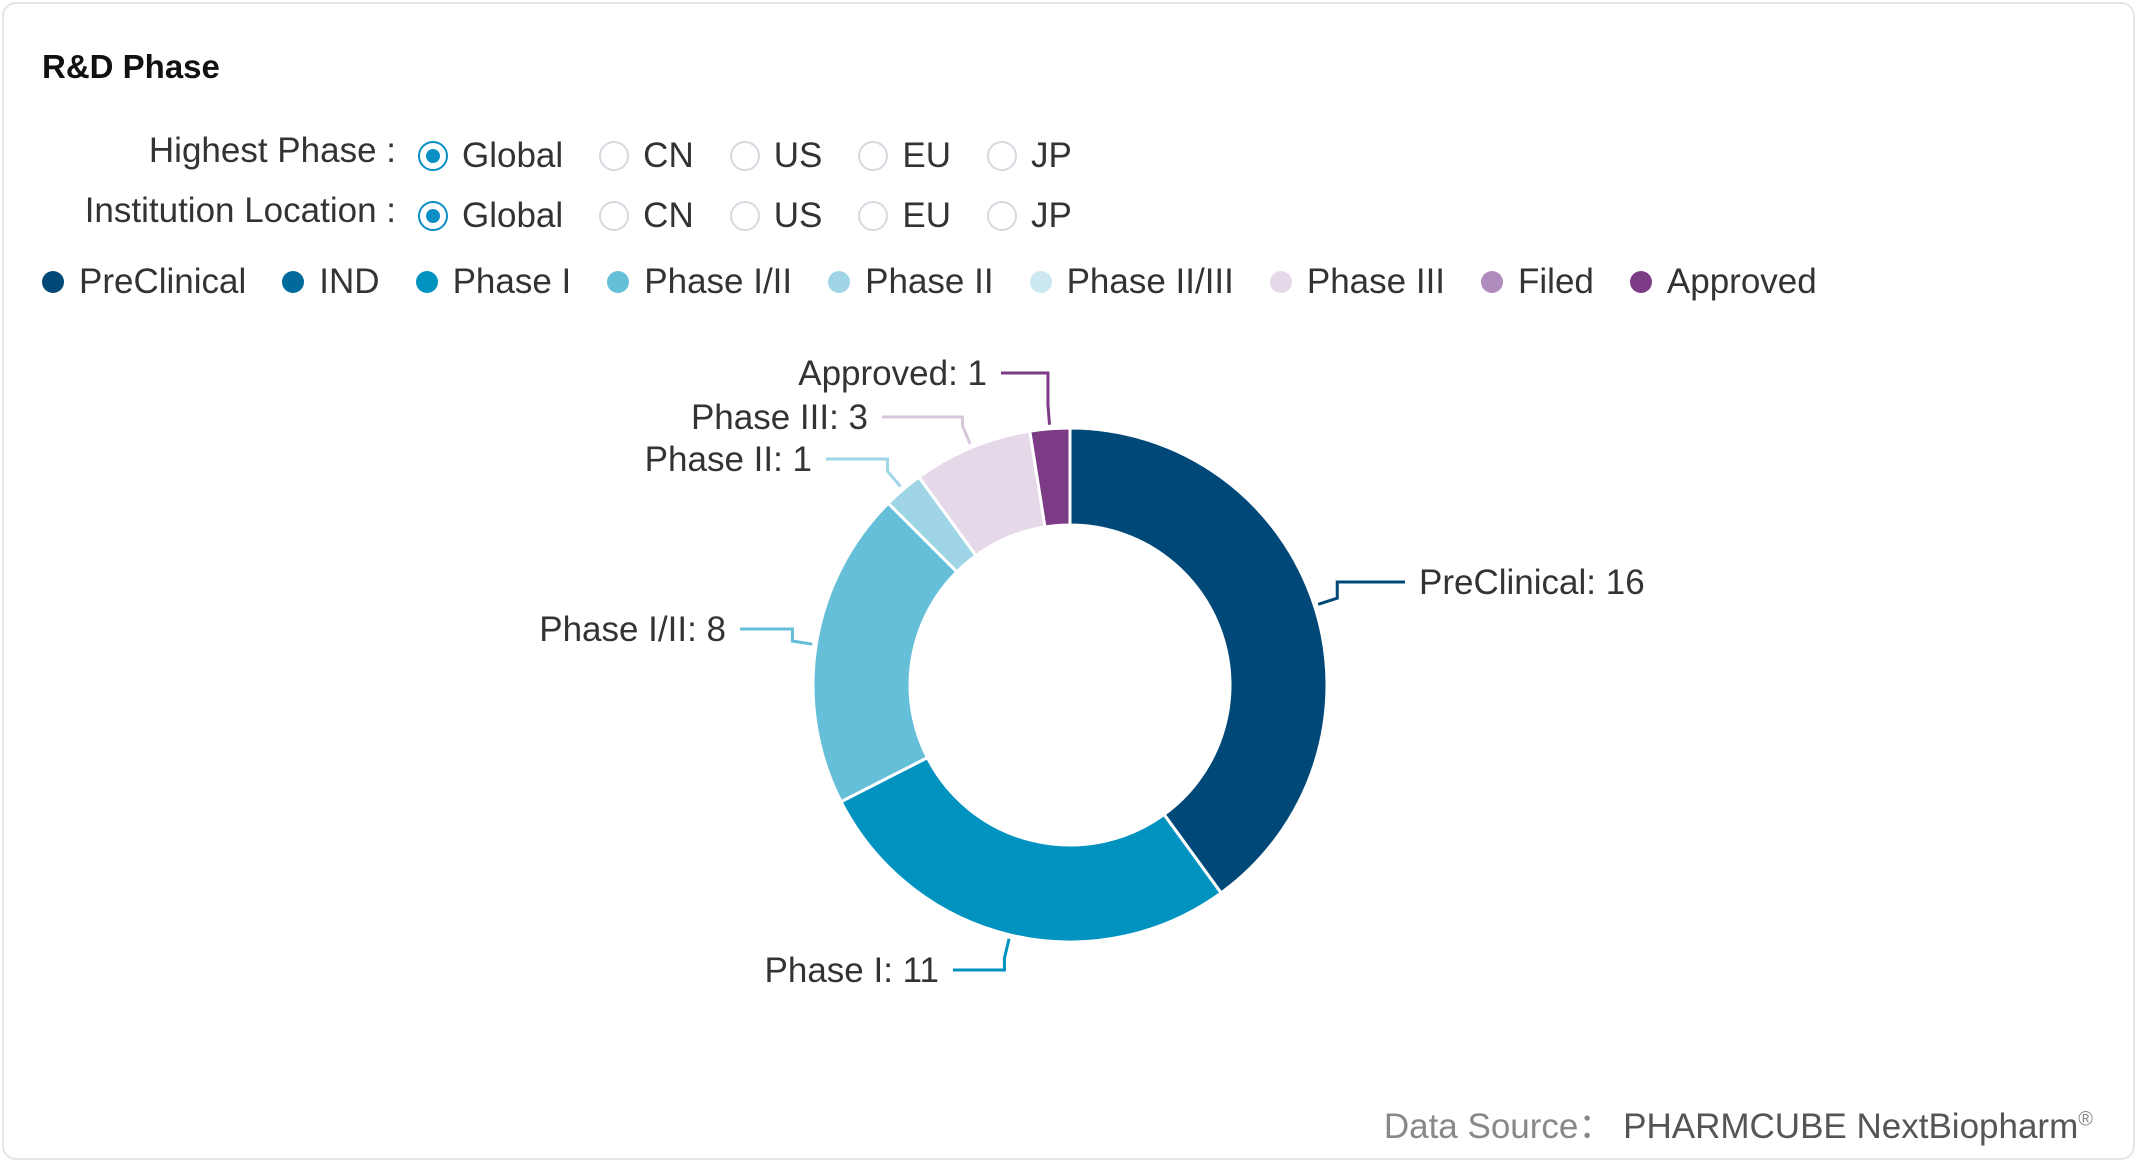 This screenshot has height=1164, width=2139. Describe the element at coordinates (493, 282) in the screenshot. I see `legend-item-phase-i: Phase I` at that location.